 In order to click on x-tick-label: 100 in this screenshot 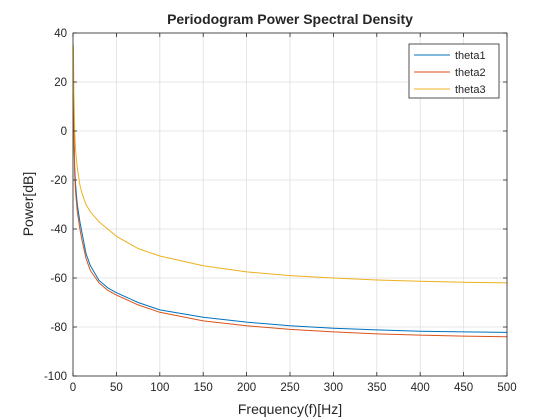, I will do `click(159, 388)`.